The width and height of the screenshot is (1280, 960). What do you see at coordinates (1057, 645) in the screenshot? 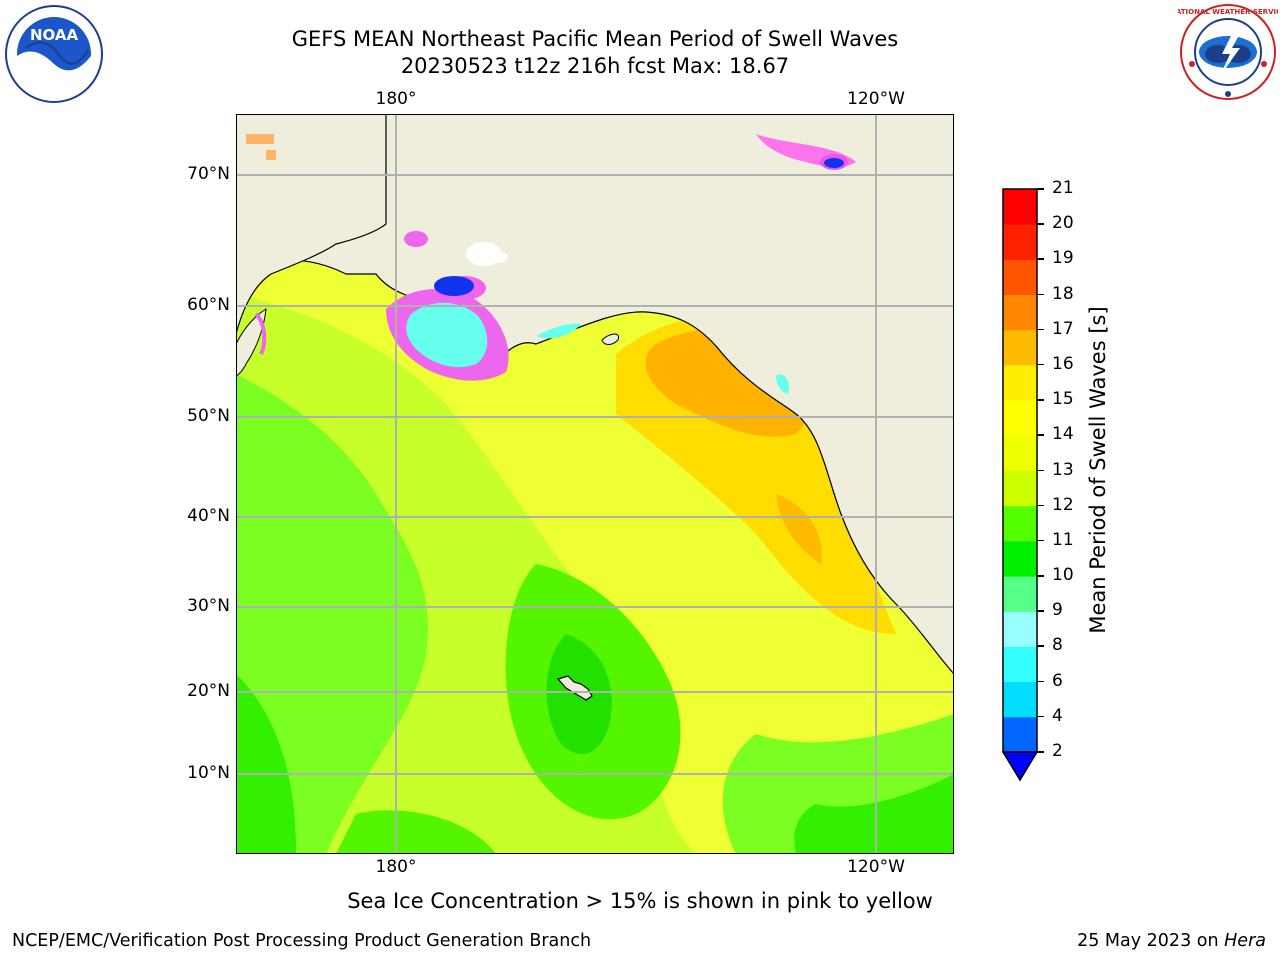
I see `colorbar-tick-label: 8` at bounding box center [1057, 645].